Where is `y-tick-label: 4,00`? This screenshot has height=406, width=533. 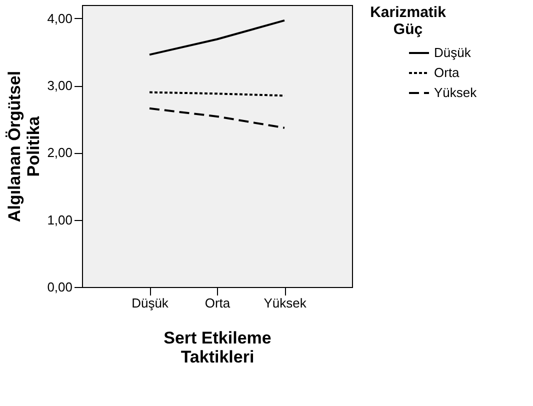
y-tick-label: 4,00 is located at coordinates (59, 18).